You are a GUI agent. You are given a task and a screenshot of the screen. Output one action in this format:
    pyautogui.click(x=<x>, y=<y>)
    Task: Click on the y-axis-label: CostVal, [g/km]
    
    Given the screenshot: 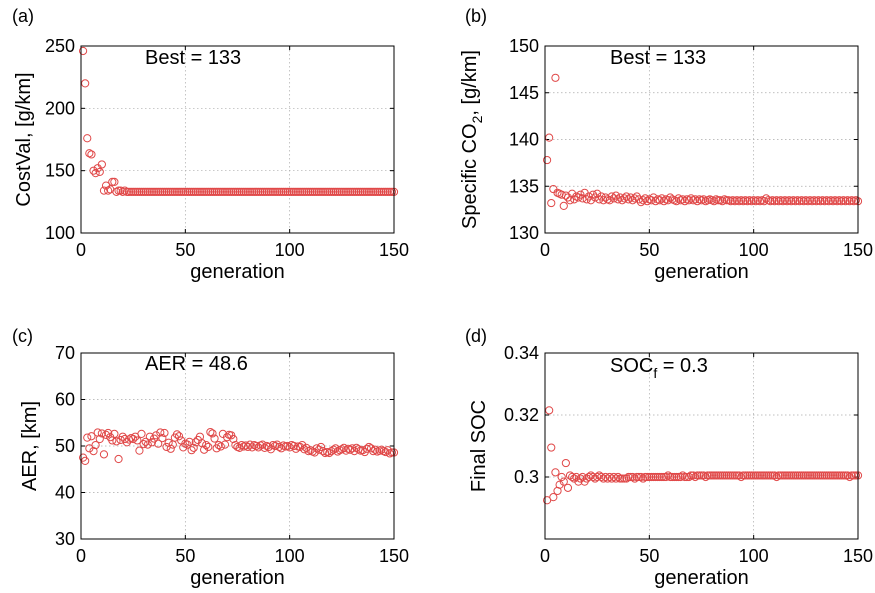 What is the action you would take?
    pyautogui.click(x=24, y=139)
    